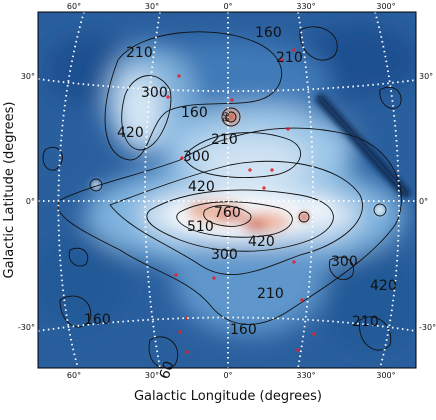 This screenshot has width=436, height=420. What do you see at coordinates (30, 201) in the screenshot?
I see `left-tick-label: 0°` at bounding box center [30, 201].